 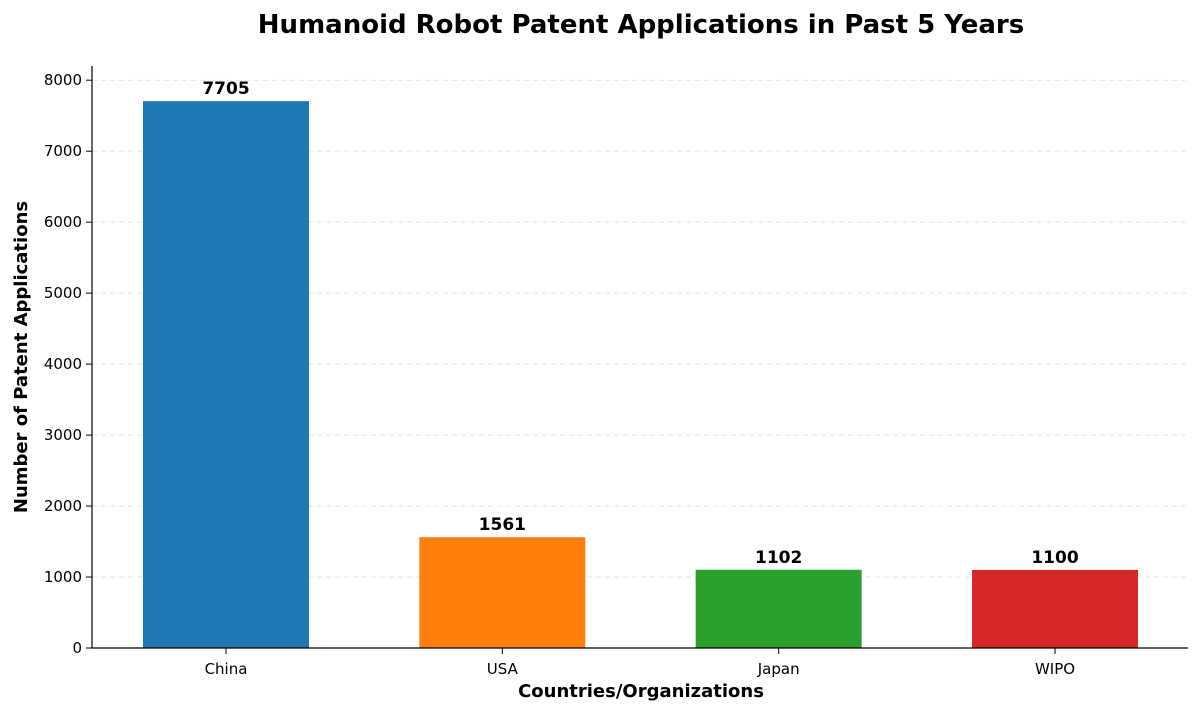 I want to click on y-ticks-group: 0 1000 2000 3000 4000 5000 6000 7000 8000, so click(x=68, y=364).